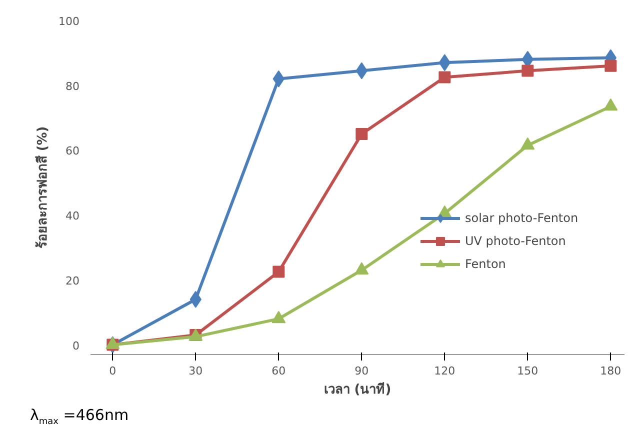 This screenshot has height=445, width=629. What do you see at coordinates (73, 86) in the screenshot?
I see `y-tick-label: 80` at bounding box center [73, 86].